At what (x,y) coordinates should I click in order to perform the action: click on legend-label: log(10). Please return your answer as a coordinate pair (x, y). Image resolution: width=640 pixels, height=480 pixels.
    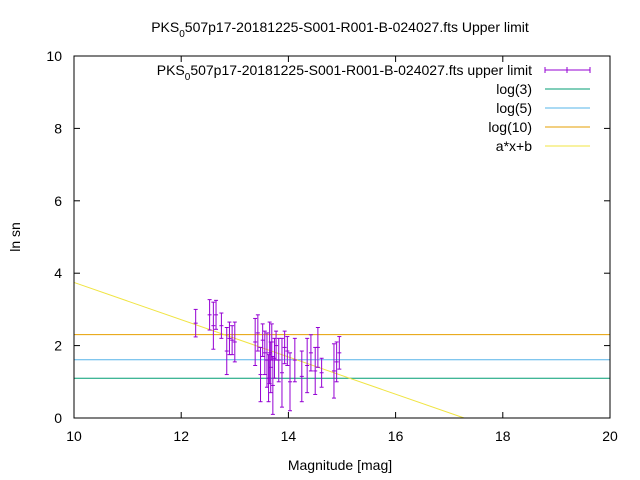
    Looking at the image, I should click on (510, 127).